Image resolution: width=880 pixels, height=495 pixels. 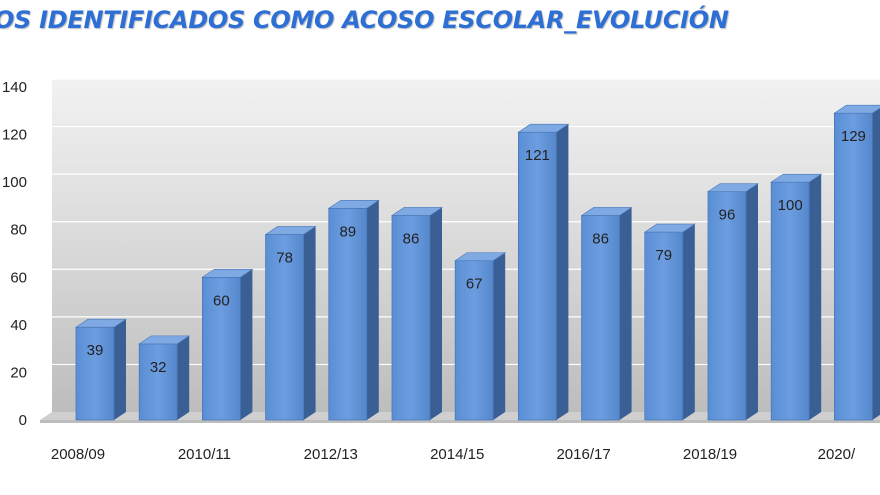 I want to click on y-tick-label: 0, so click(x=23, y=420).